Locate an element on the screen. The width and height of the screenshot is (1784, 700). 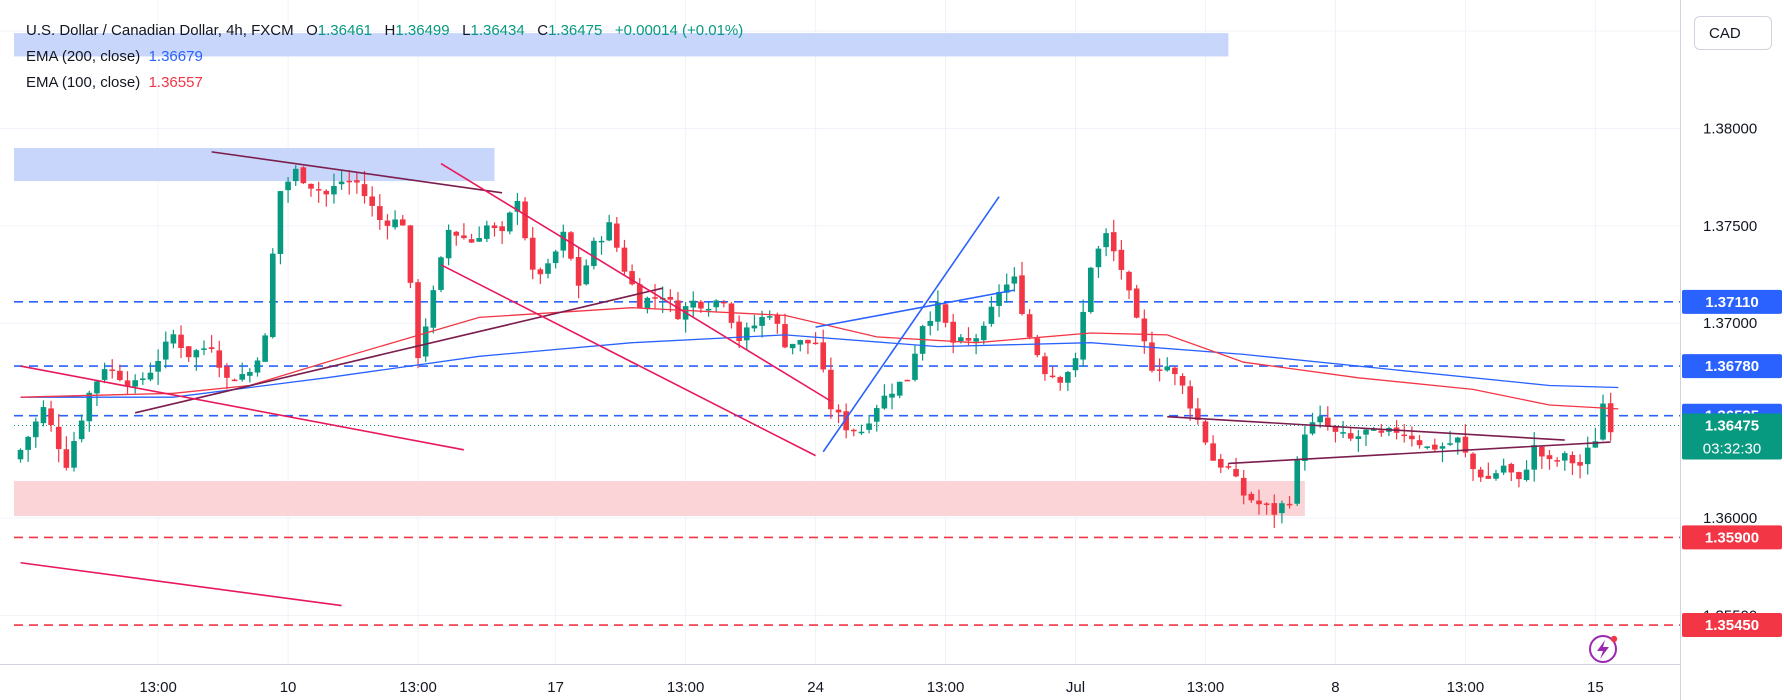
ema100-row: EMA (100, close) 1.36557 is located at coordinates (384, 83).